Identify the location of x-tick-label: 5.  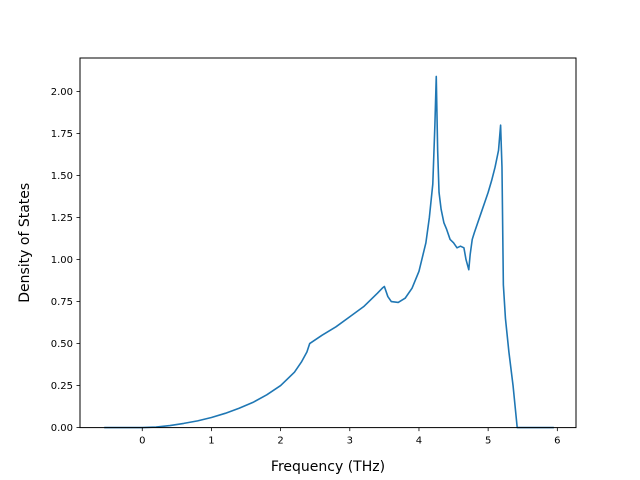
(488, 441).